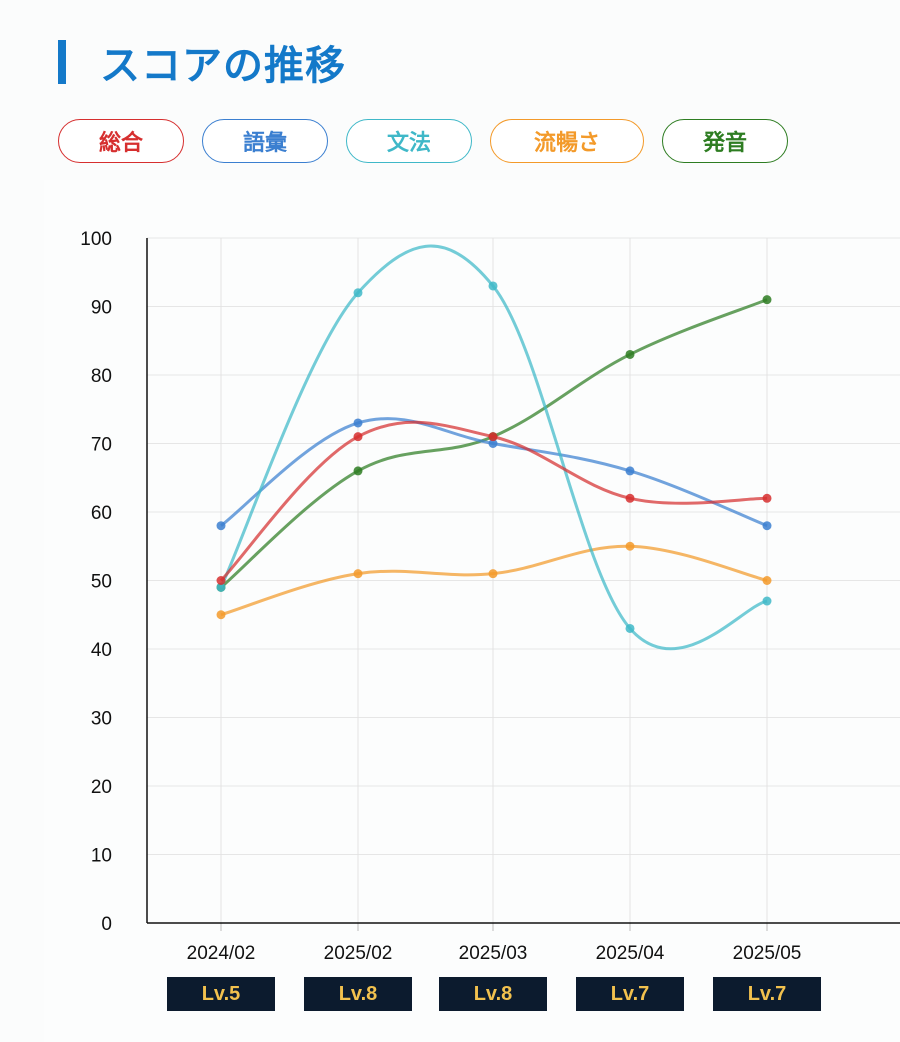 This screenshot has width=900, height=1042. Describe the element at coordinates (96, 239) in the screenshot. I see `y-tick-label: 100` at that location.